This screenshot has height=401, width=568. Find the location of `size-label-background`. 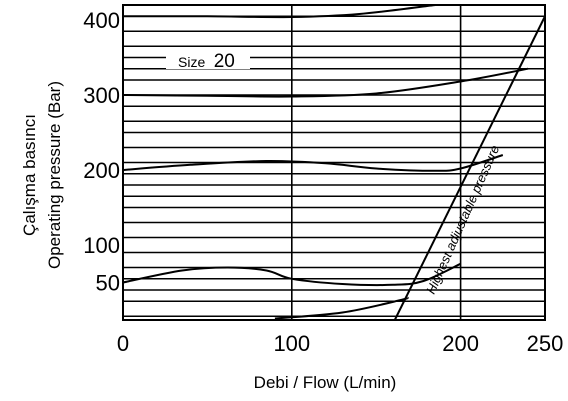

size-label-background is located at coordinates (208, 58).